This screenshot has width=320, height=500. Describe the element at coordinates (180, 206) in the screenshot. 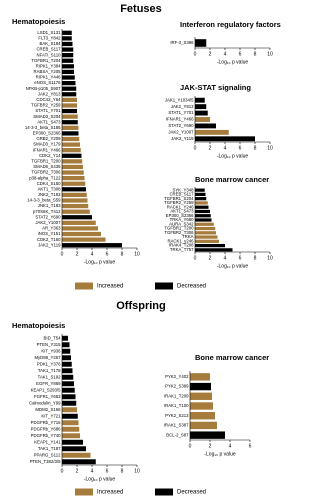

I see `category-label: RACK1_Y246` at that location.